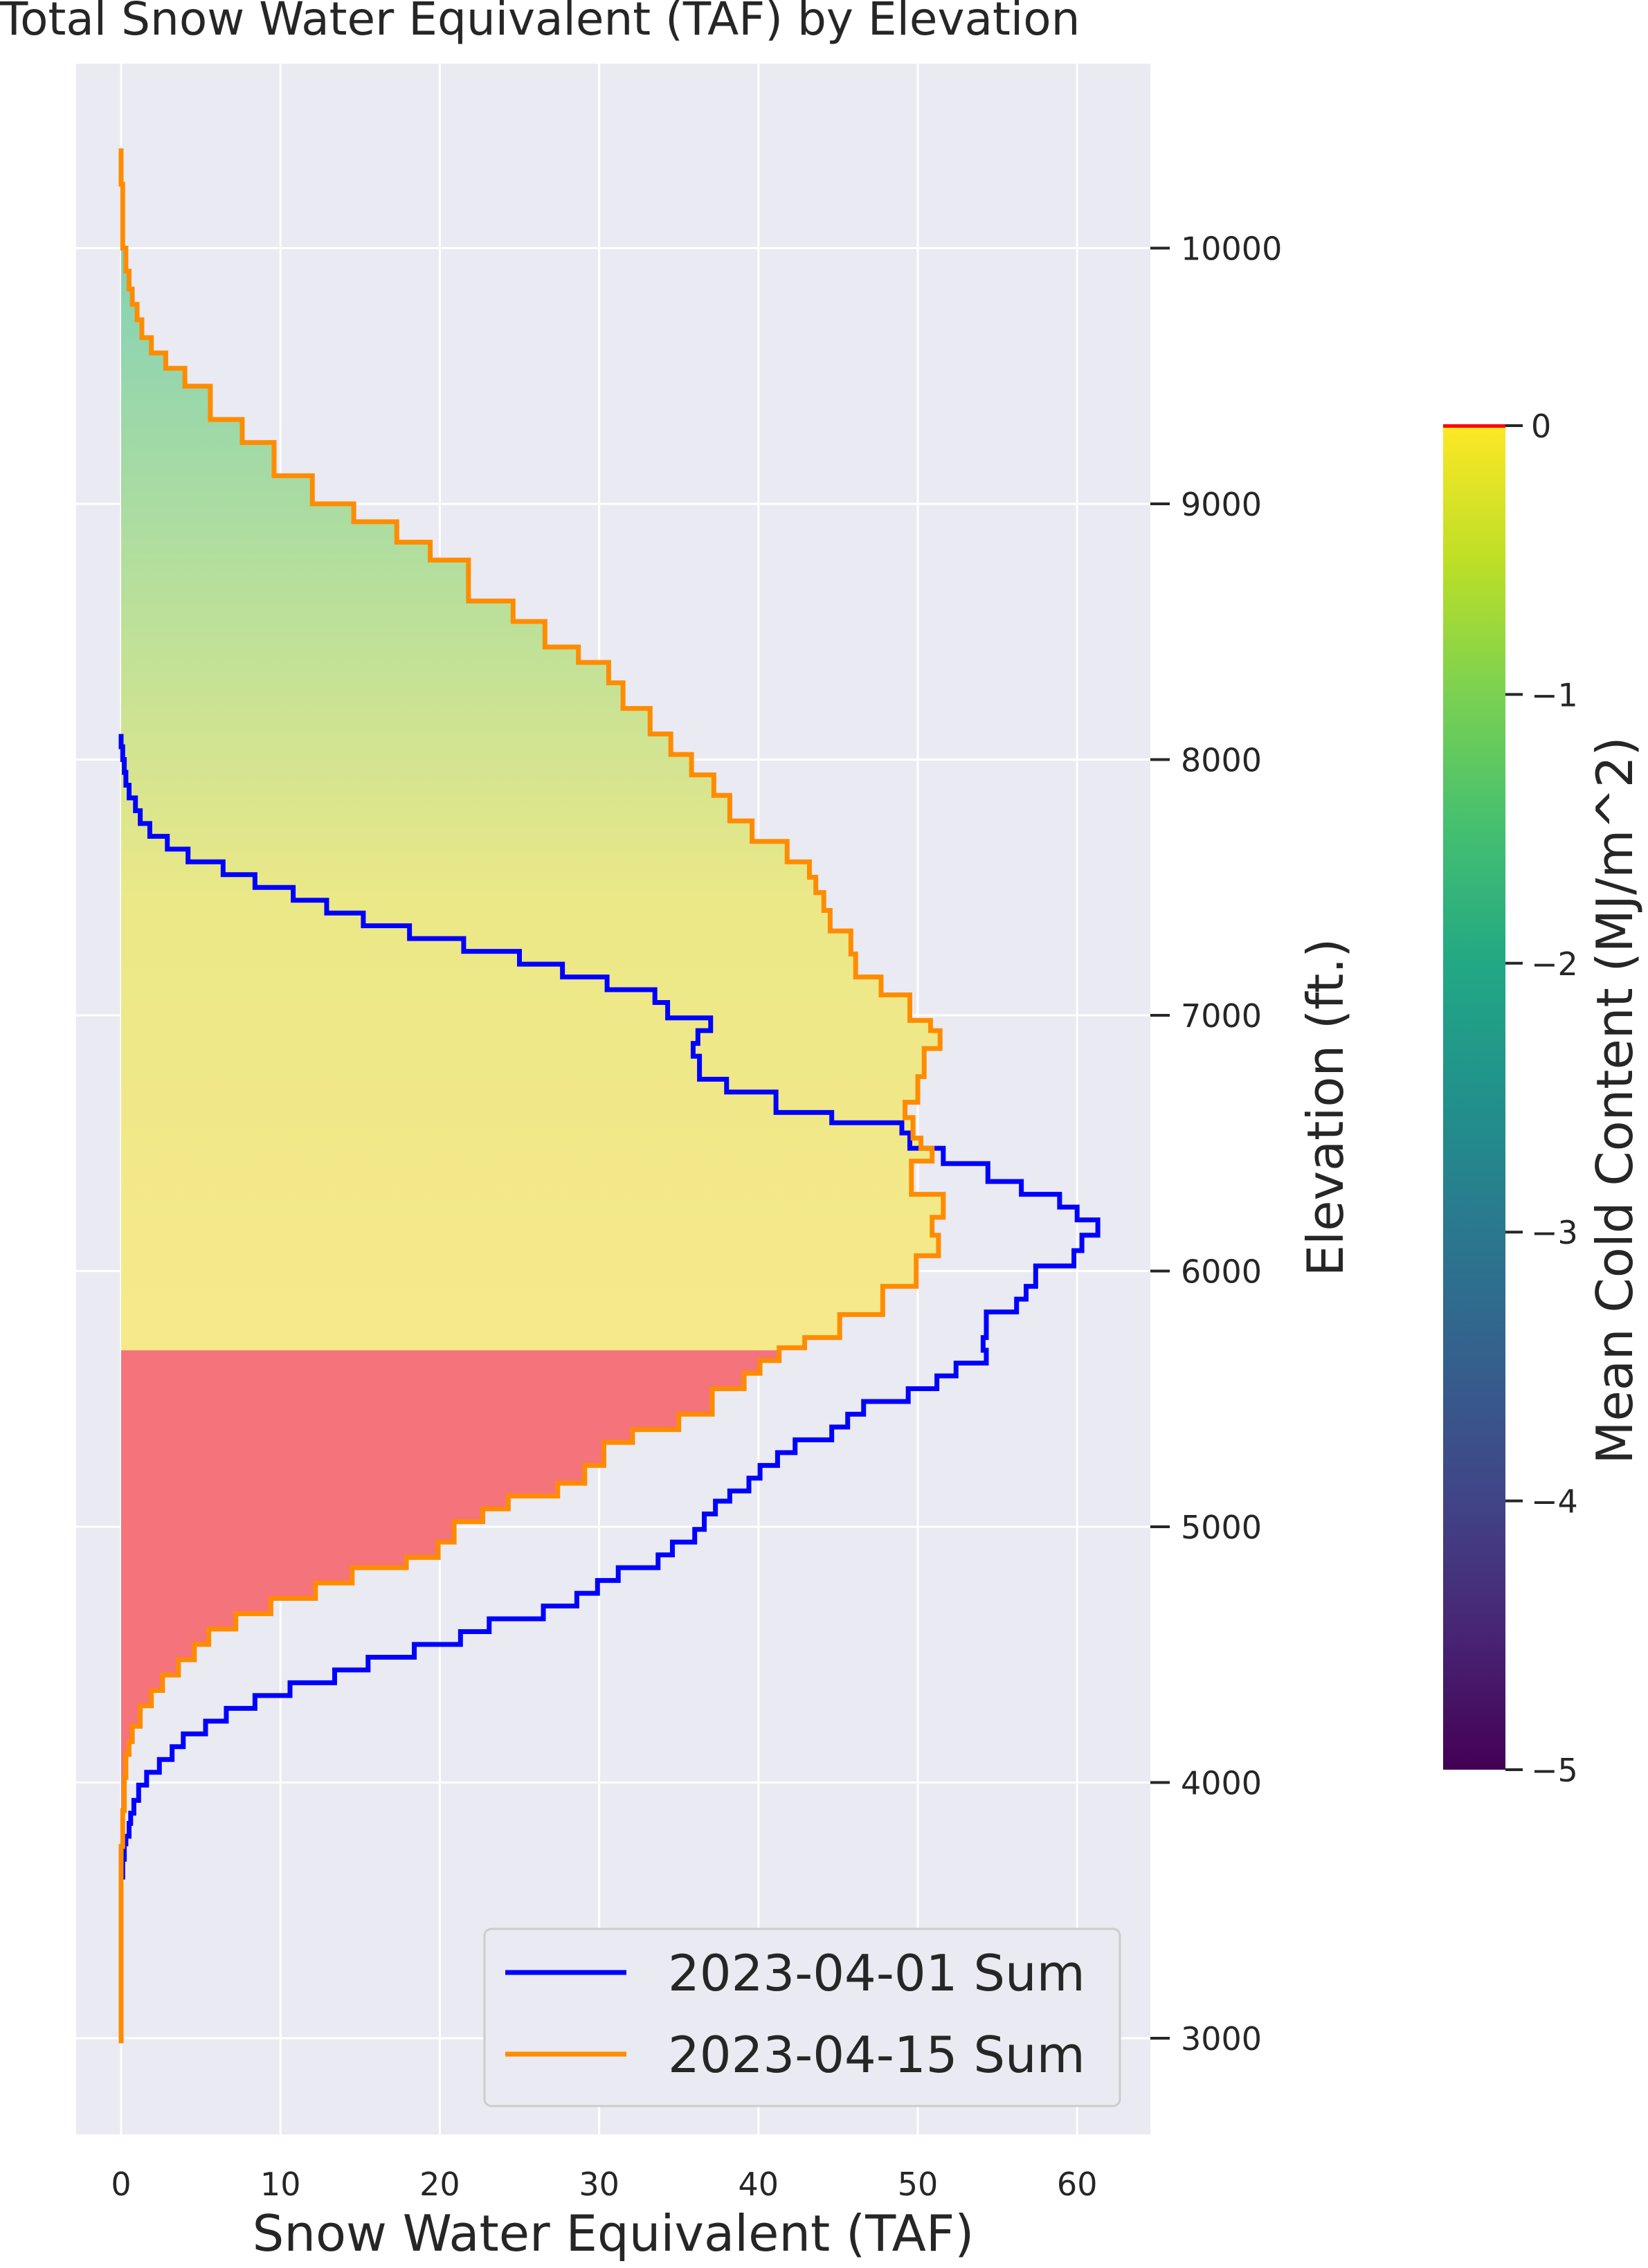  Describe the element at coordinates (121, 2184) in the screenshot. I see `x-tick-label: 0` at that location.